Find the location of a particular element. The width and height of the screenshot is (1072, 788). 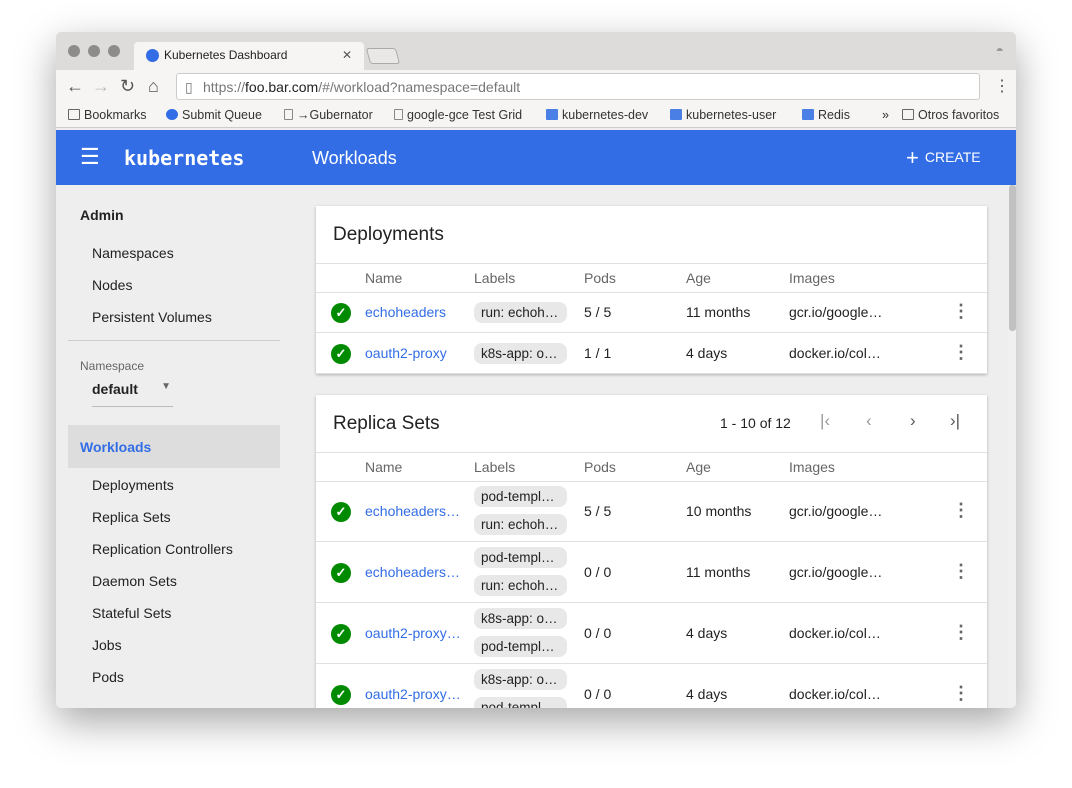

hamburger-menu-icon: ☰ is located at coordinates (90, 156).